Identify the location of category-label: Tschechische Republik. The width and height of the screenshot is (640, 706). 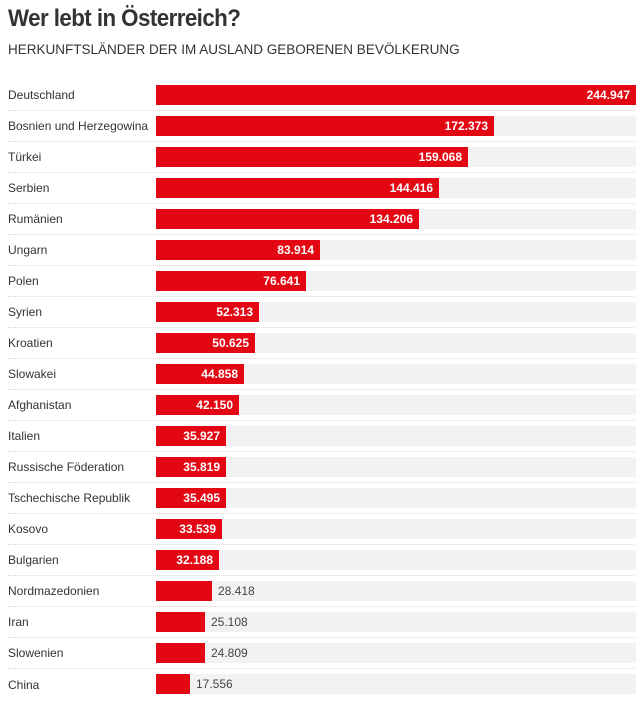
(69, 498).